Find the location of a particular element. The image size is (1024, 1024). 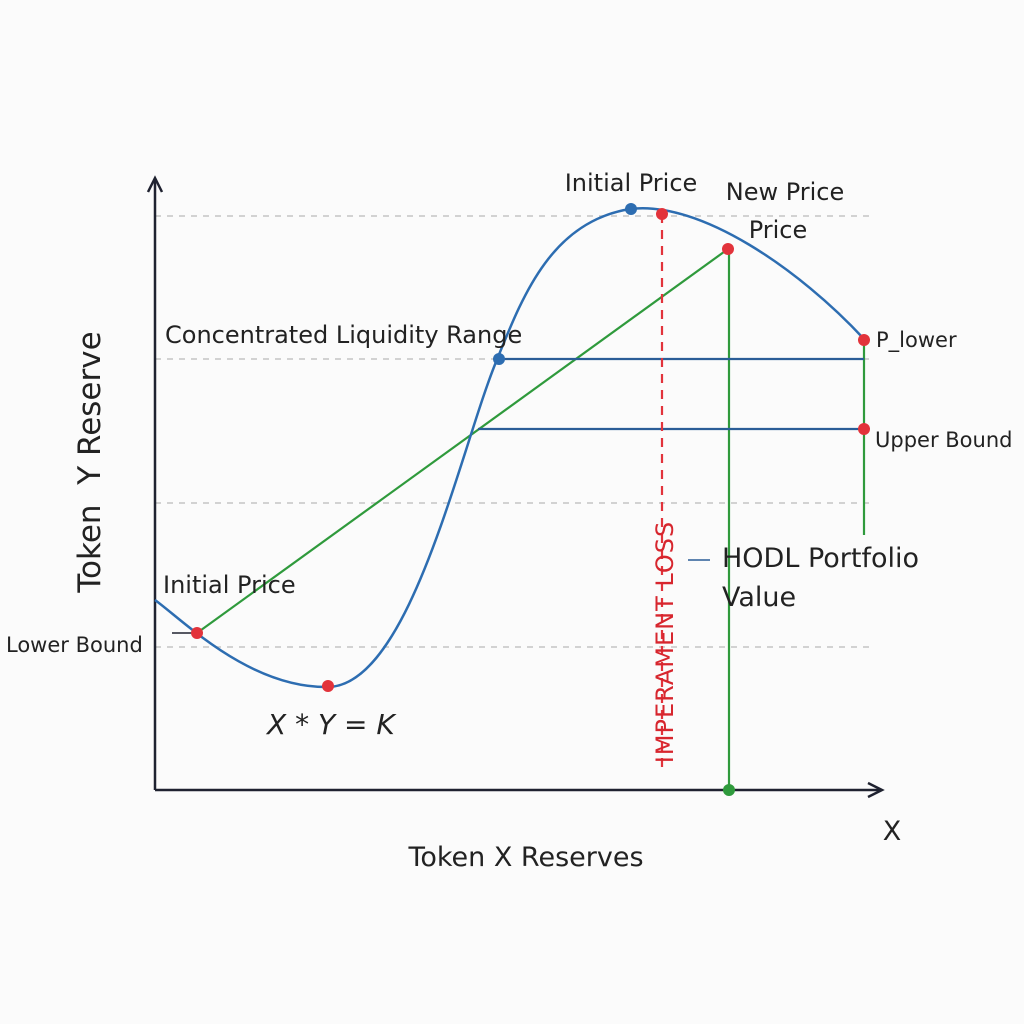

curve-equation-label: X * Y = K is located at coordinates (331, 724).